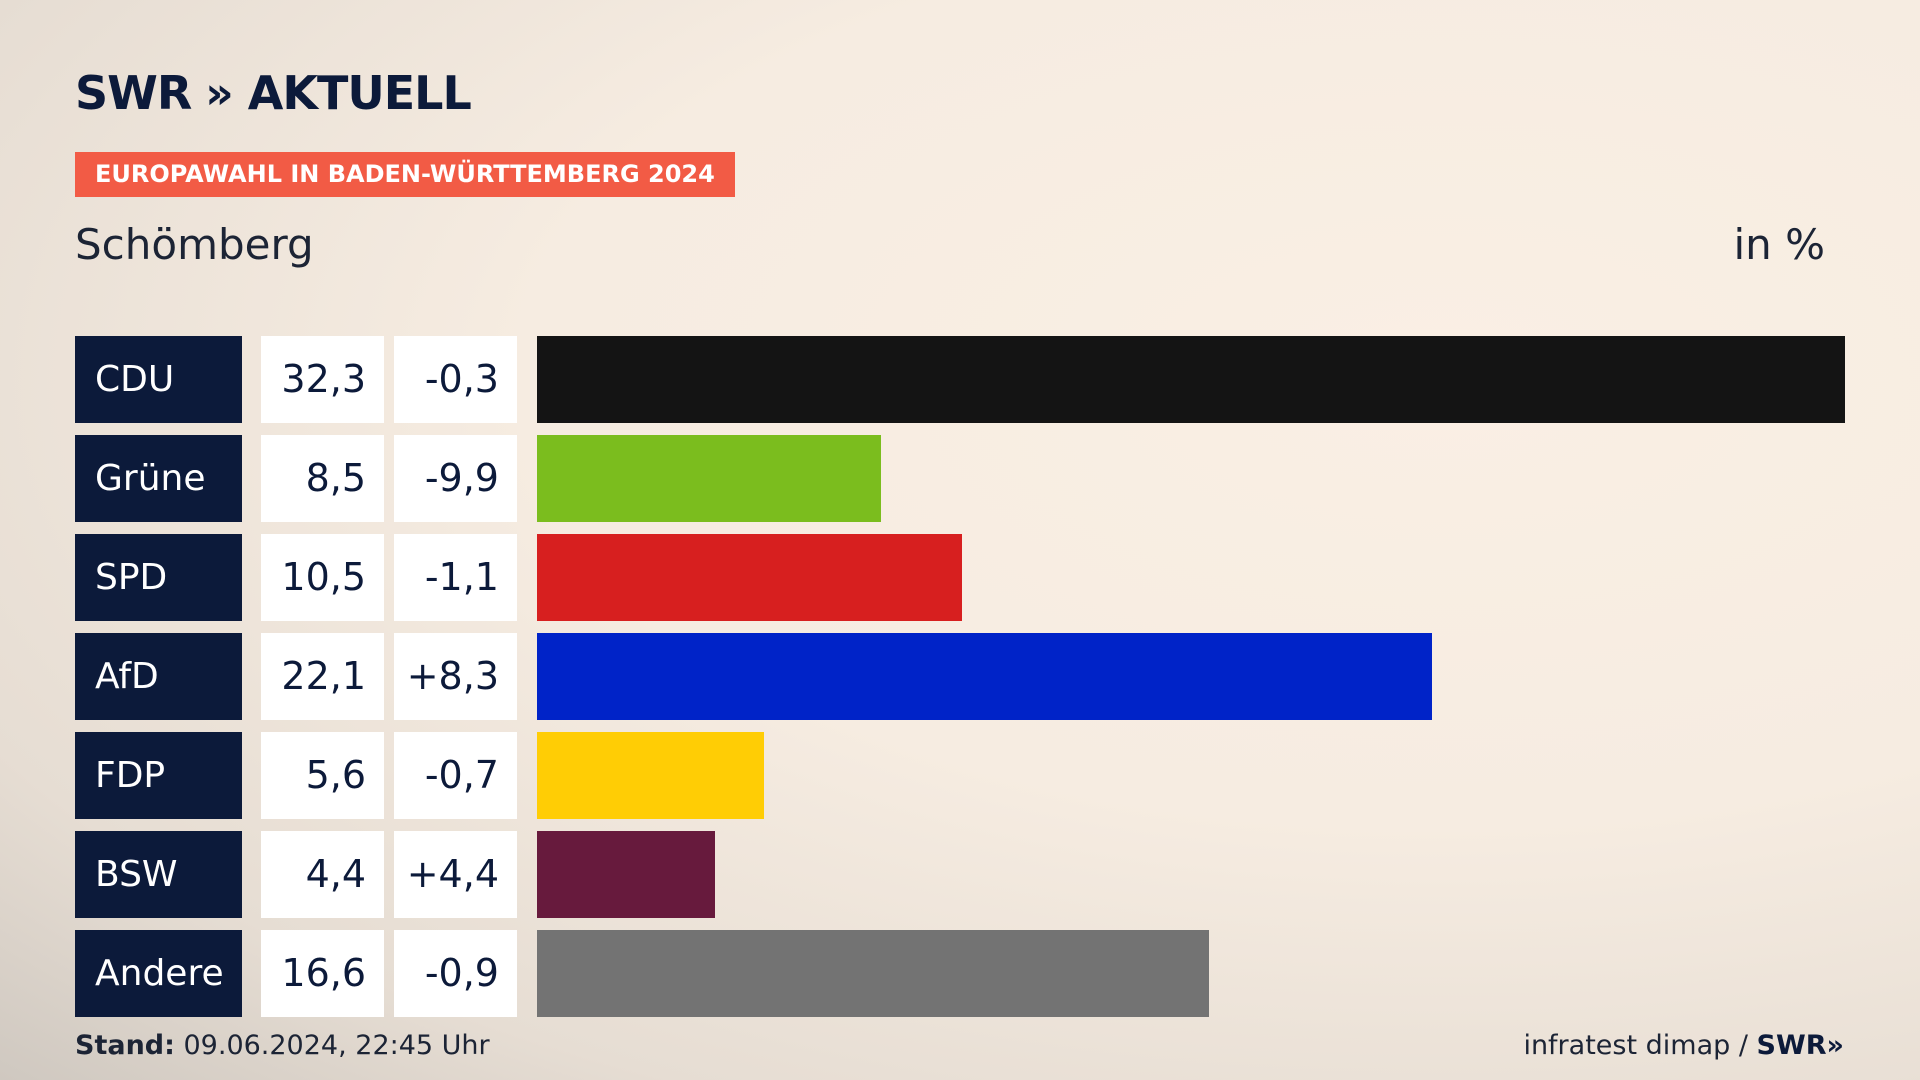  What do you see at coordinates (455, 577) in the screenshot?
I see `change-label: -1,1` at bounding box center [455, 577].